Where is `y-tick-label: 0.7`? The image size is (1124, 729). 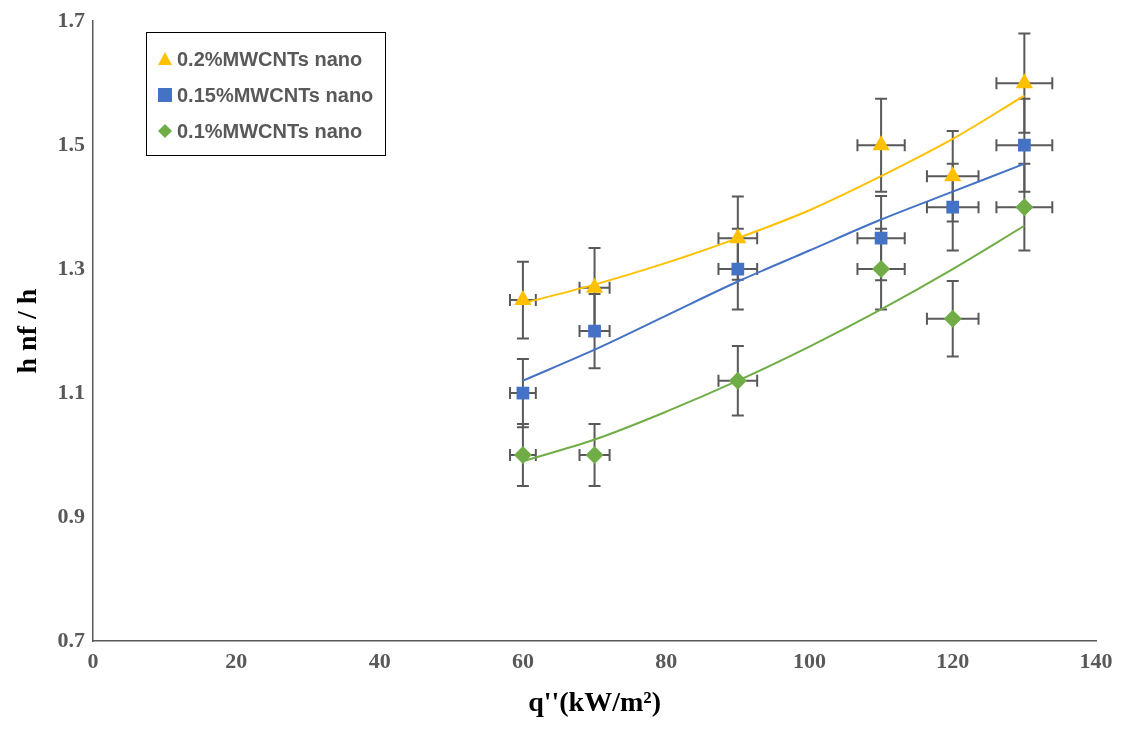
y-tick-label: 0.7 is located at coordinates (71, 639).